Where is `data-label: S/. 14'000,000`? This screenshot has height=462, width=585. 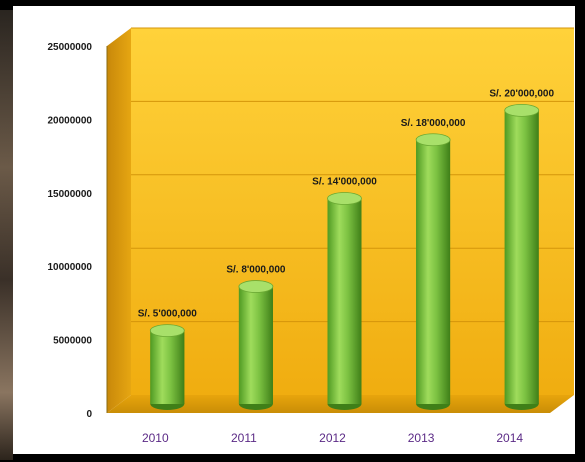 data-label: S/. 14'000,000 is located at coordinates (344, 181).